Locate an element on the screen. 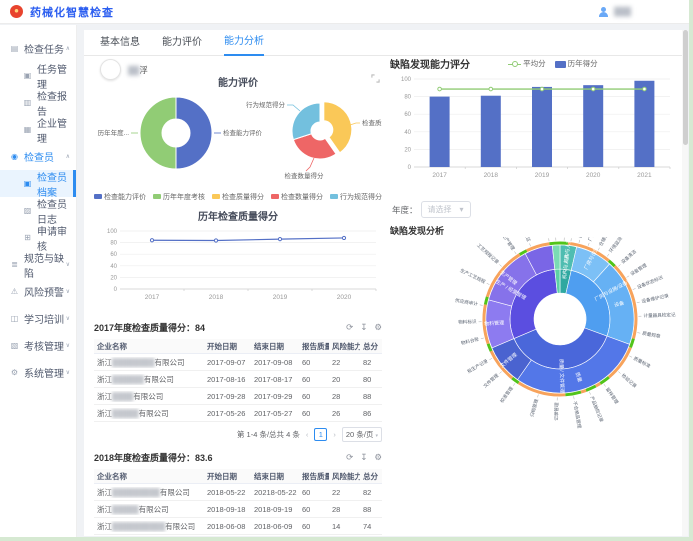 The height and width of the screenshot is (541, 693). svg-text: 2017 is located at coordinates (152, 297).